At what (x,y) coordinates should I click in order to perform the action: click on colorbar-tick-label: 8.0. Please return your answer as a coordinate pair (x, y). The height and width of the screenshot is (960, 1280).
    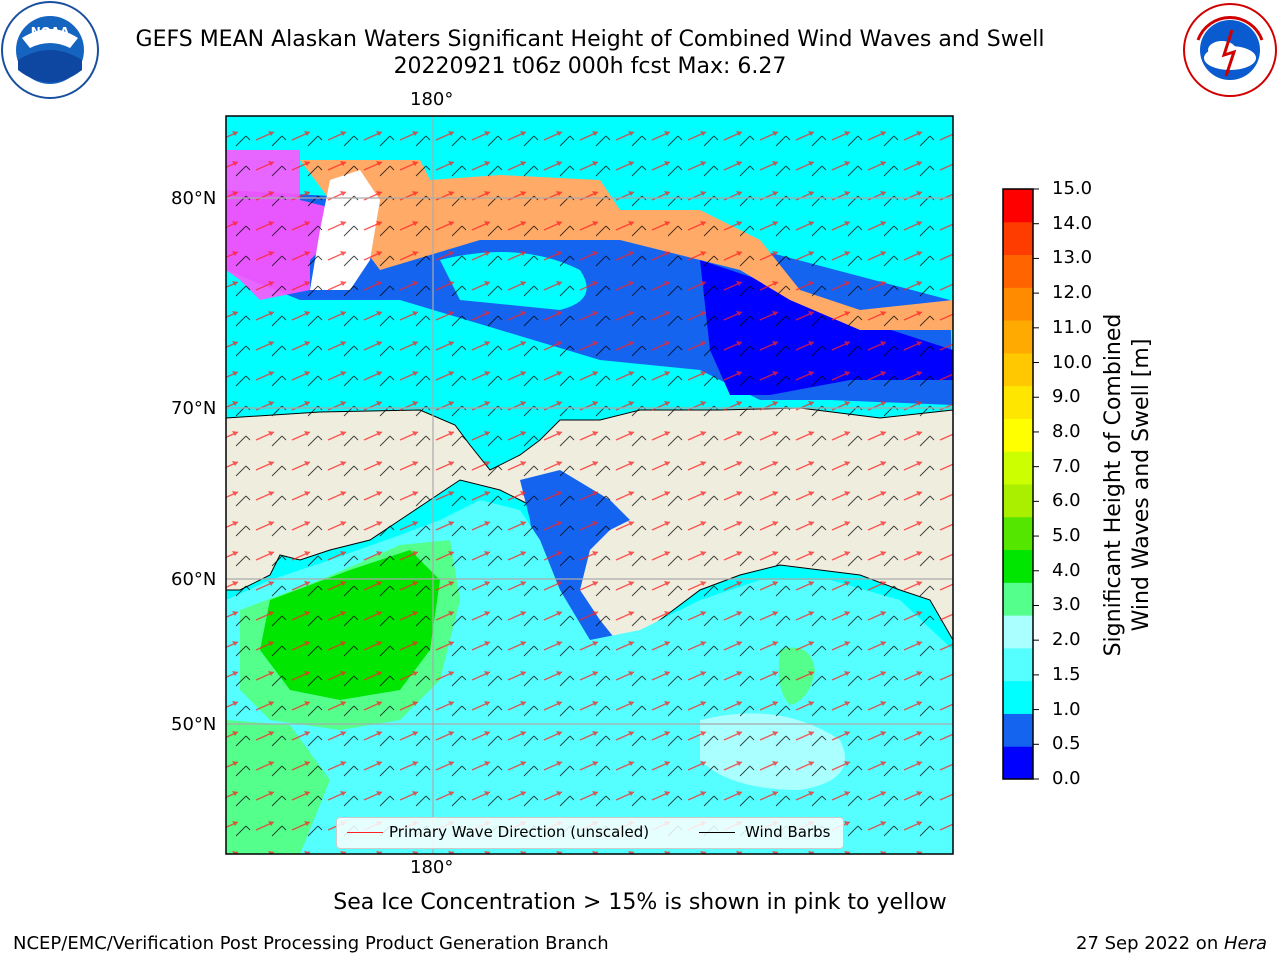
    Looking at the image, I should click on (1066, 431).